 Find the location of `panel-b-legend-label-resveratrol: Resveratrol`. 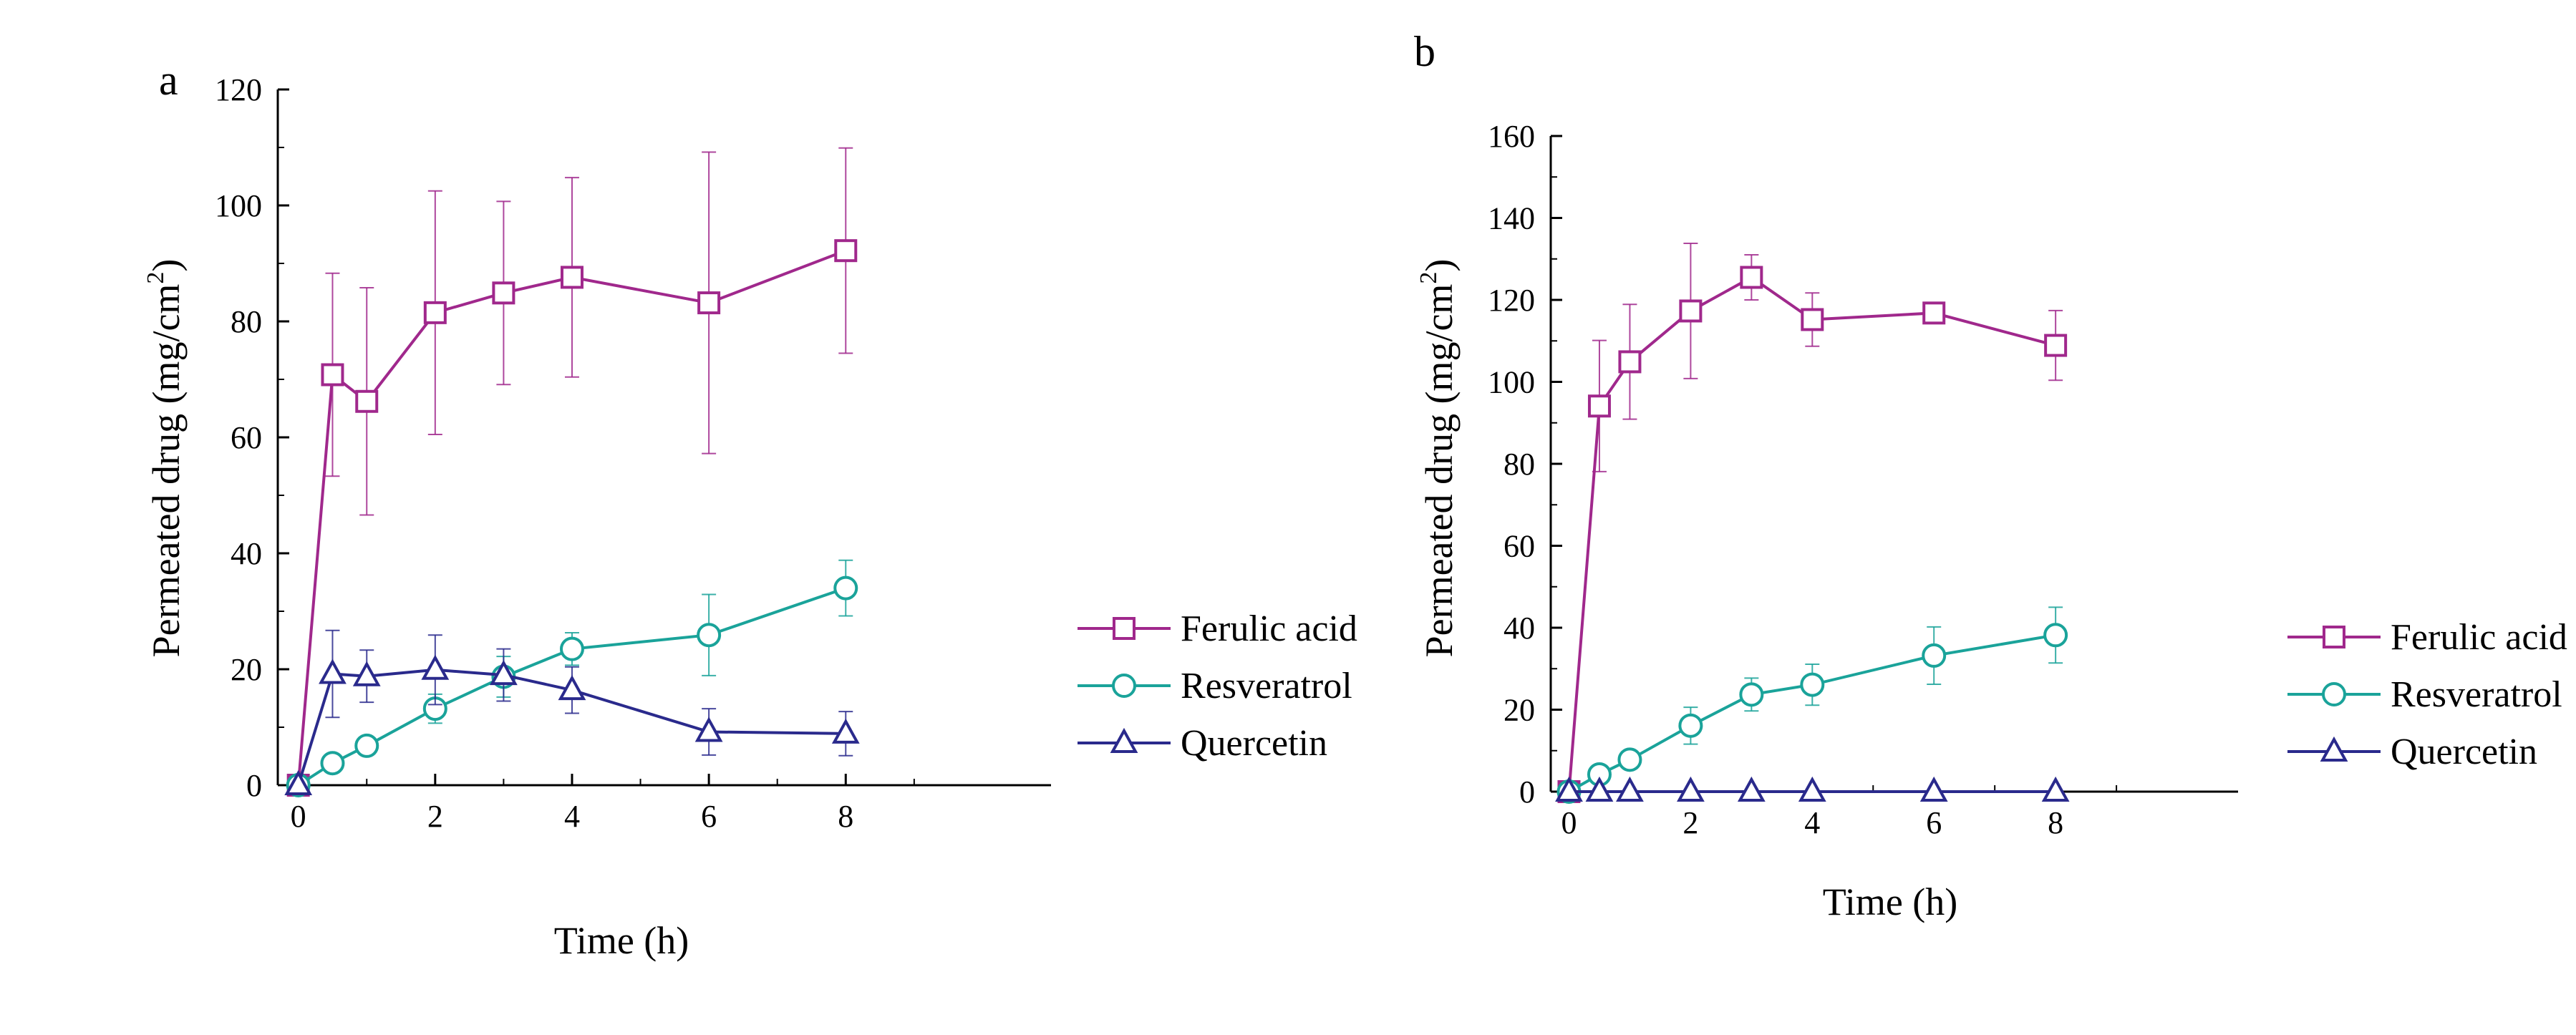

panel-b-legend-label-resveratrol: Resveratrol is located at coordinates (2477, 694).